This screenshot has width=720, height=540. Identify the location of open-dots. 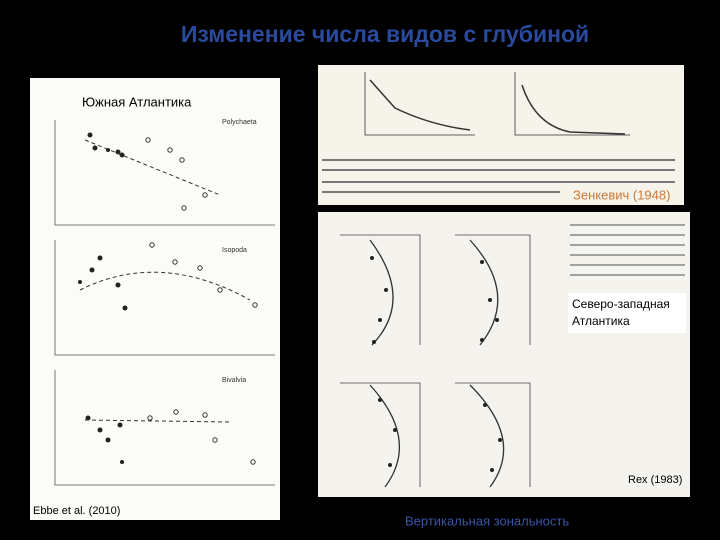
(201, 301).